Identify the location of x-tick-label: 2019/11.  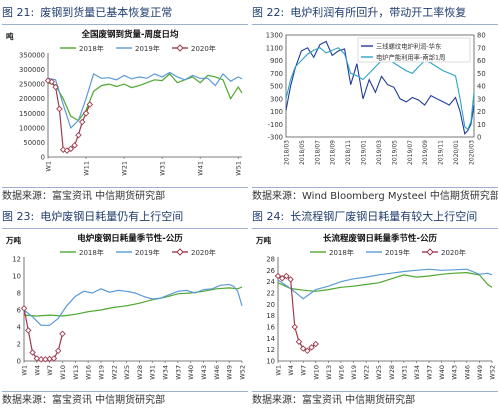
(441, 152).